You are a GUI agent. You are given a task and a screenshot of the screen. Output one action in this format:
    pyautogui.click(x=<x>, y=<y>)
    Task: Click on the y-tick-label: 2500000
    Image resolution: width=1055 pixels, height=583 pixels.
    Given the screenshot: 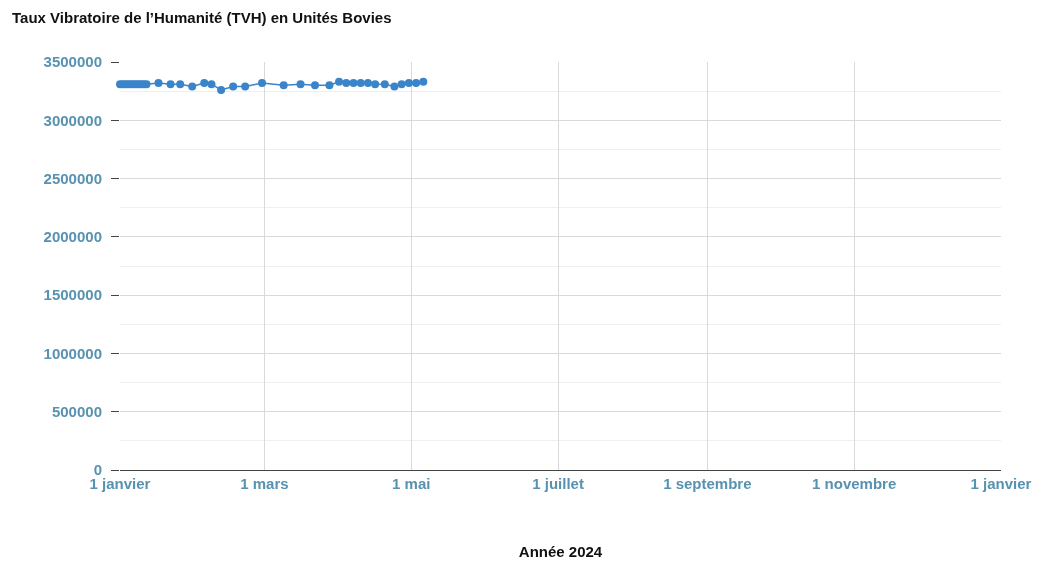 What is the action you would take?
    pyautogui.click(x=72, y=178)
    